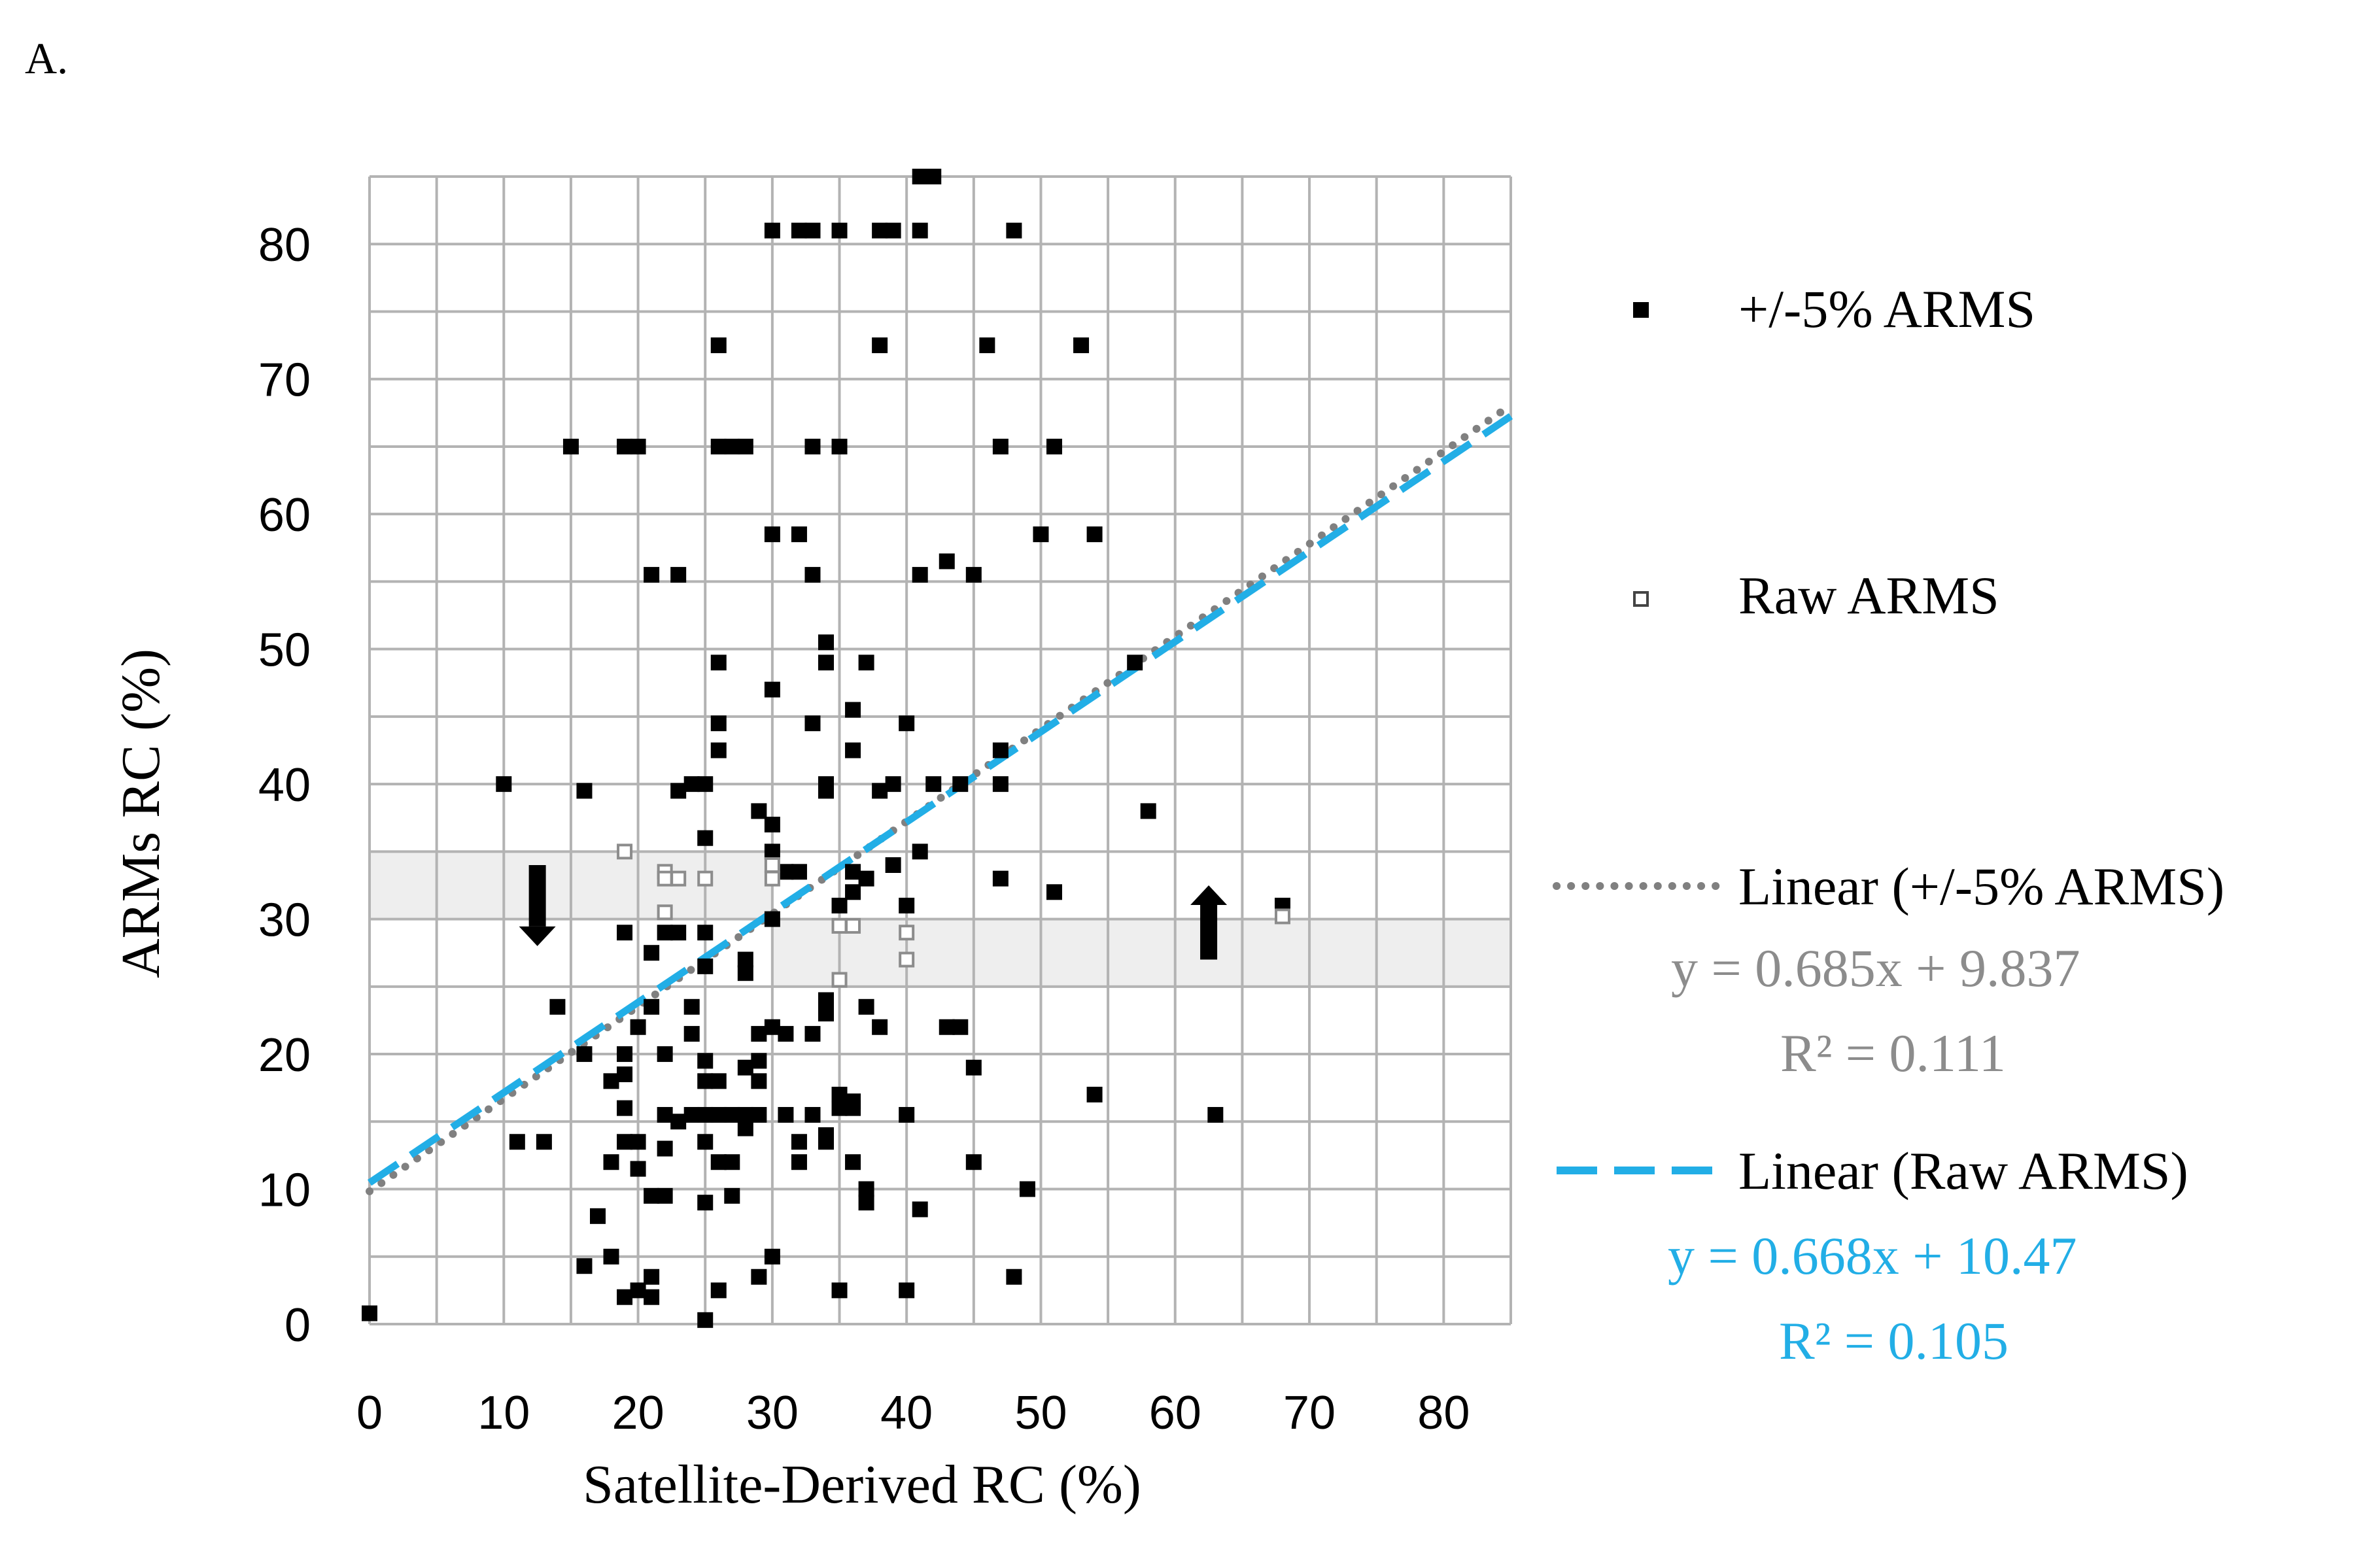  Describe the element at coordinates (503, 1413) in the screenshot. I see `x-tick-label: 10` at that location.